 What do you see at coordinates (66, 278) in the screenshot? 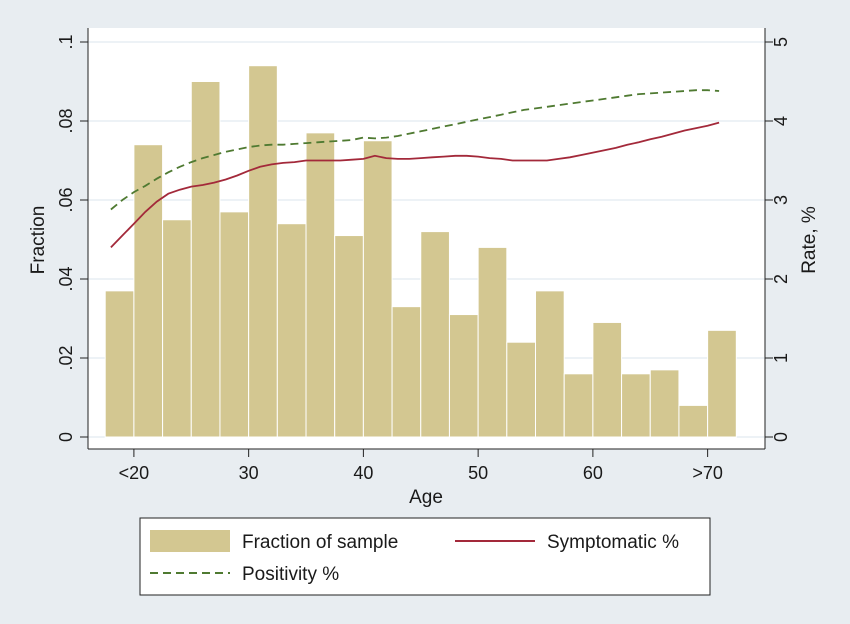
I see `left-axis-tick-label: .04` at bounding box center [66, 278].